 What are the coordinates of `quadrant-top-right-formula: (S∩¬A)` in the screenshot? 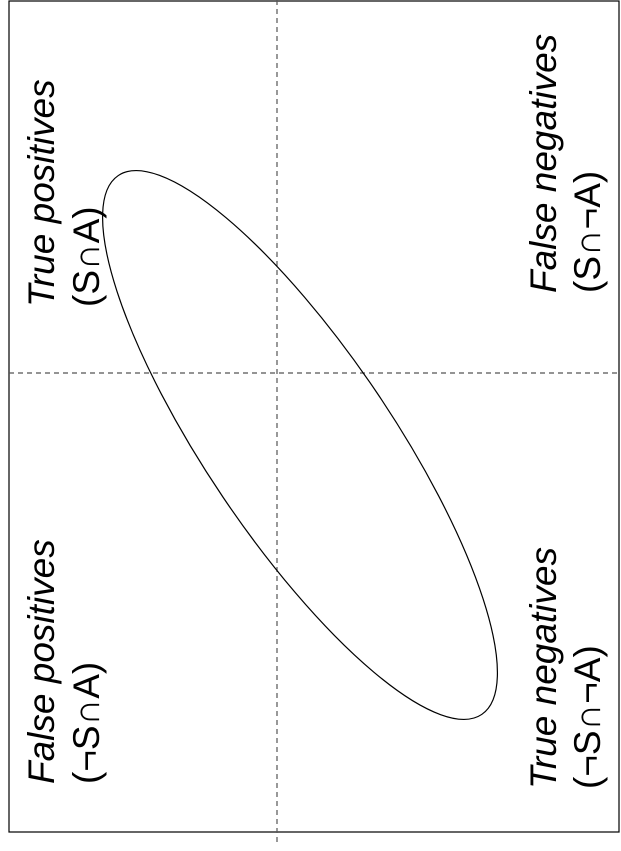 It's located at (587, 232).